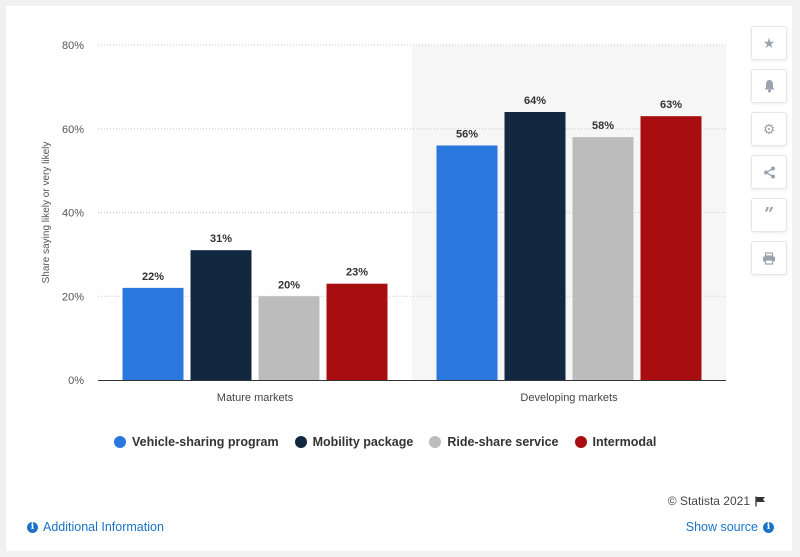 Image resolution: width=800 pixels, height=557 pixels. Describe the element at coordinates (467, 135) in the screenshot. I see `data-label: 56%` at that location.